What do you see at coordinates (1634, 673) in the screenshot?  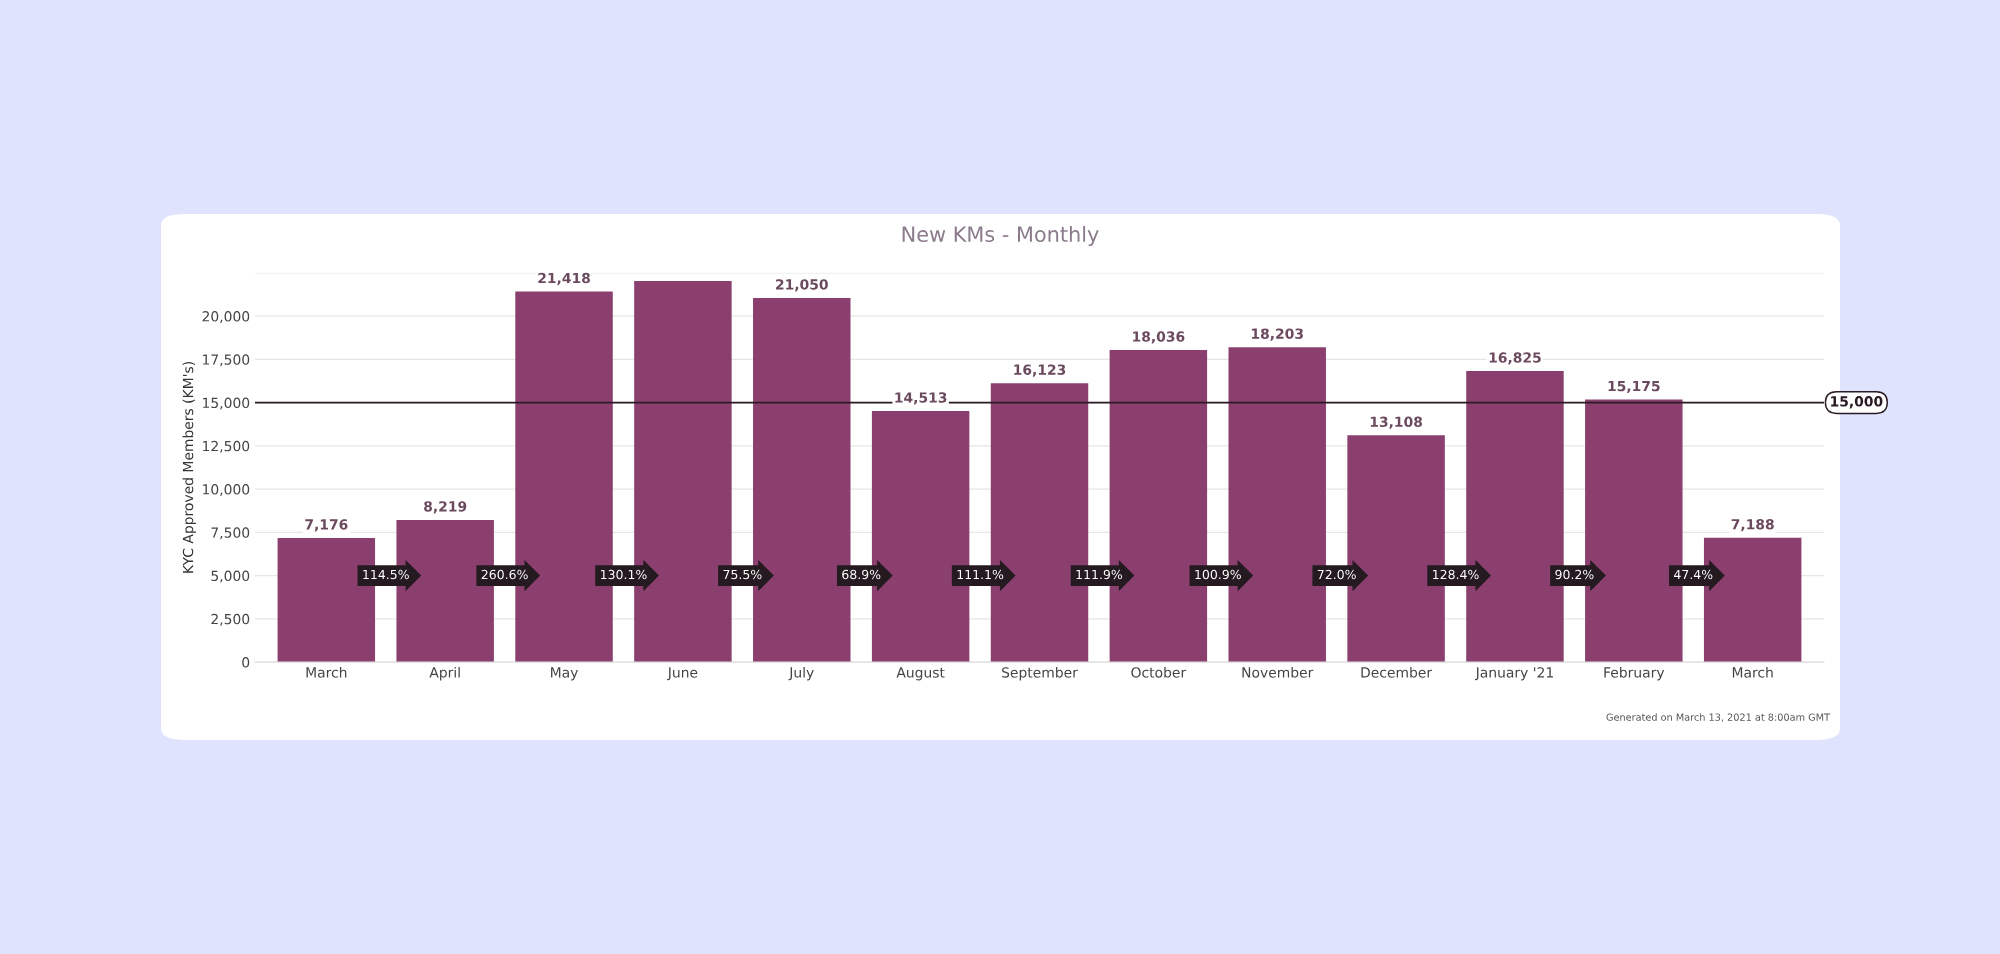 I see `x-tick-label: February` at bounding box center [1634, 673].